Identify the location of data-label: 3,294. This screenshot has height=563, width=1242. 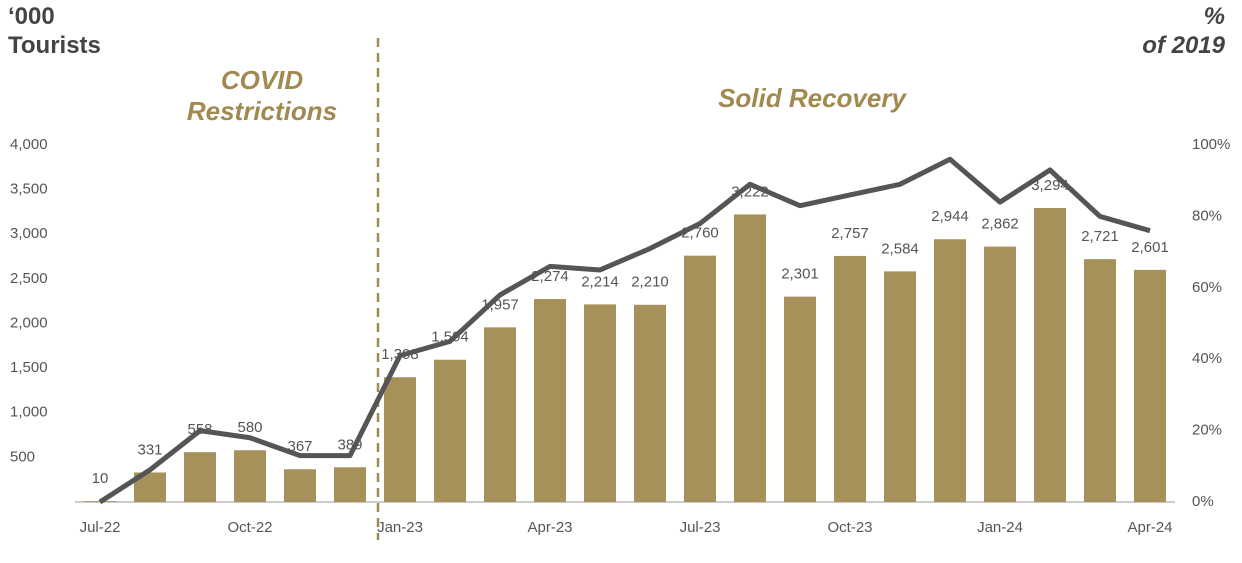
(1050, 185).